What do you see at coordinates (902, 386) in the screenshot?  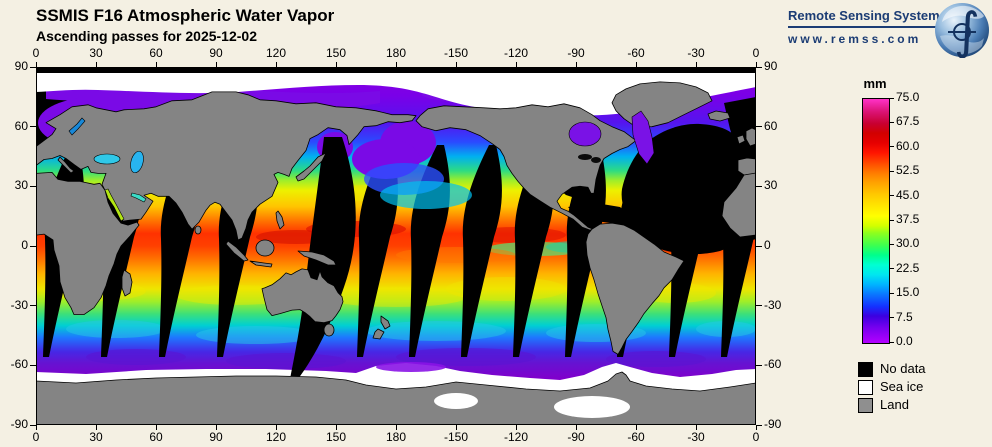 I see `legend-label: Sea ice` at bounding box center [902, 386].